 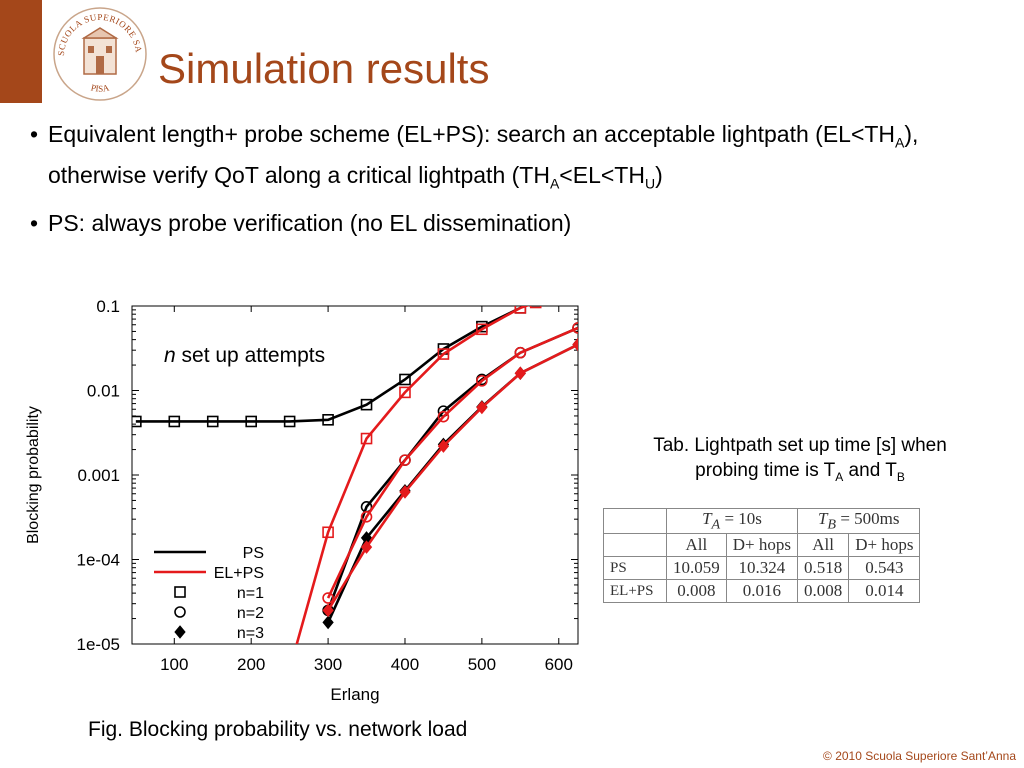 I want to click on series-line-ps-n1, so click(x=328, y=364).